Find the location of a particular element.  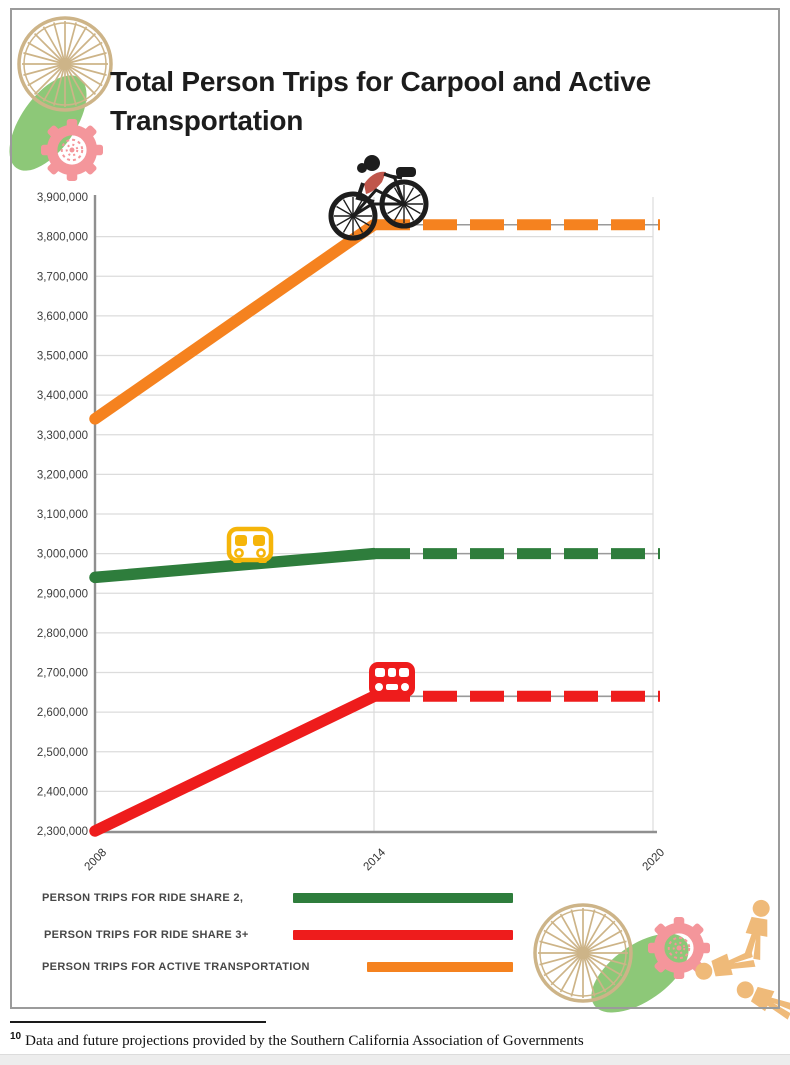

y-tick-label: 2,600,000 is located at coordinates (62, 713).